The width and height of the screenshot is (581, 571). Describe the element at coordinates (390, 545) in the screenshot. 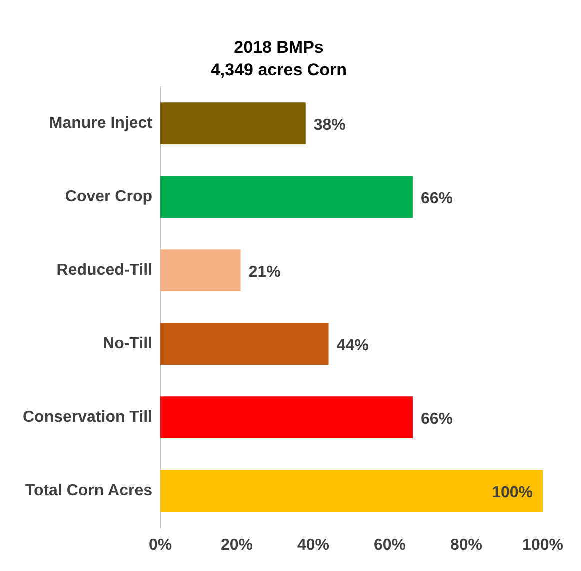

I see `x-tick-label: 60%` at that location.